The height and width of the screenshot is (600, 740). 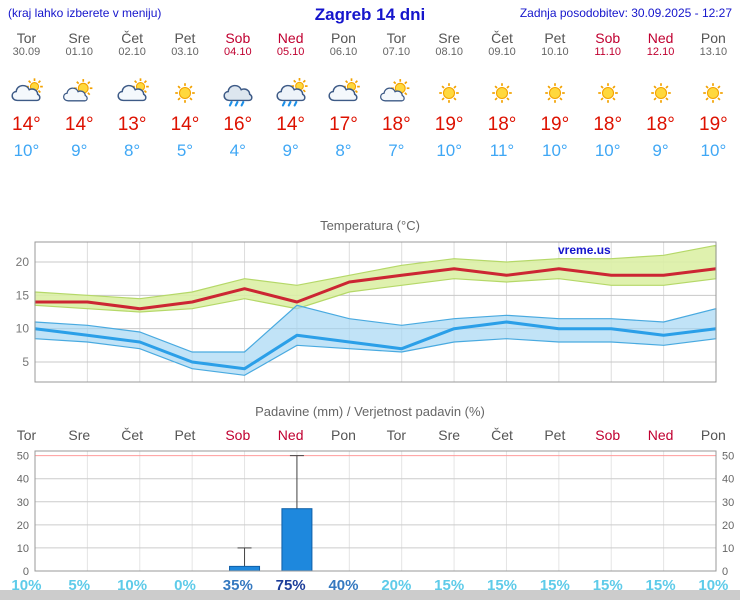 I want to click on day-date: 01.10, so click(x=79, y=52).